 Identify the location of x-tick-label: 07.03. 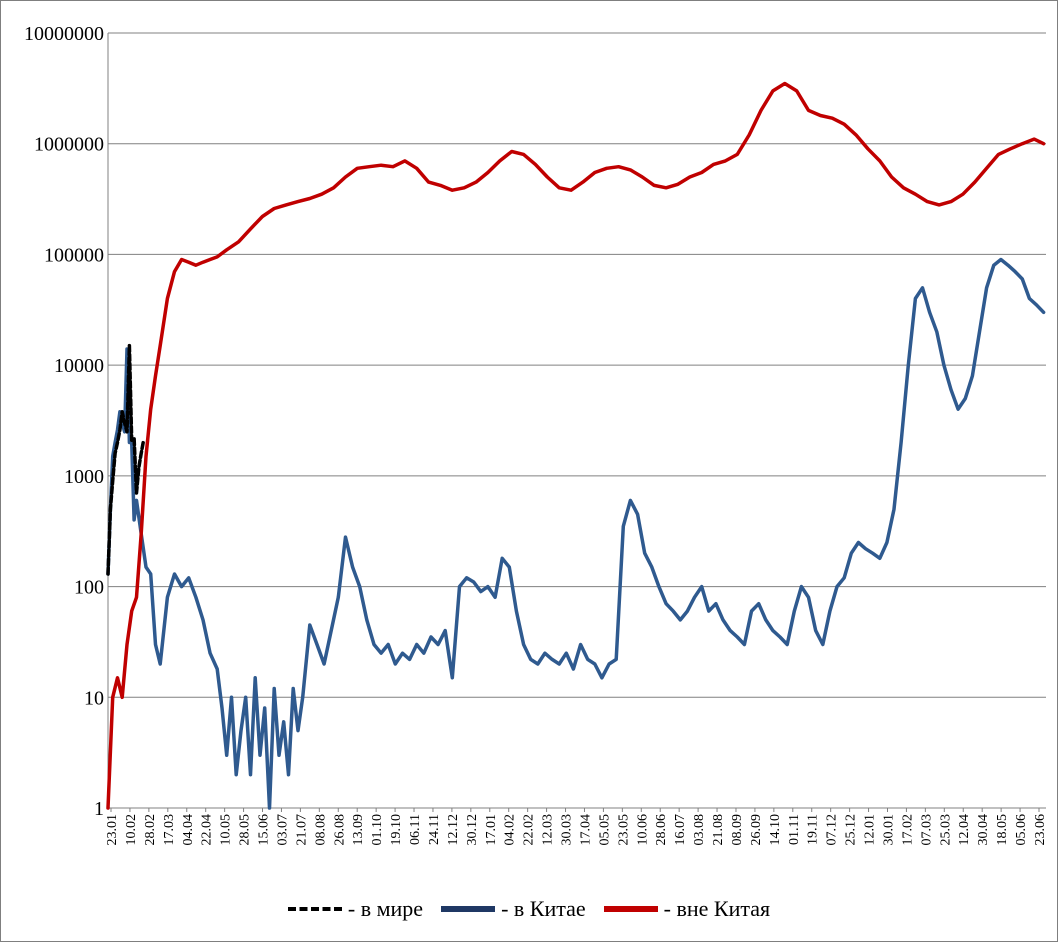
(926, 830).